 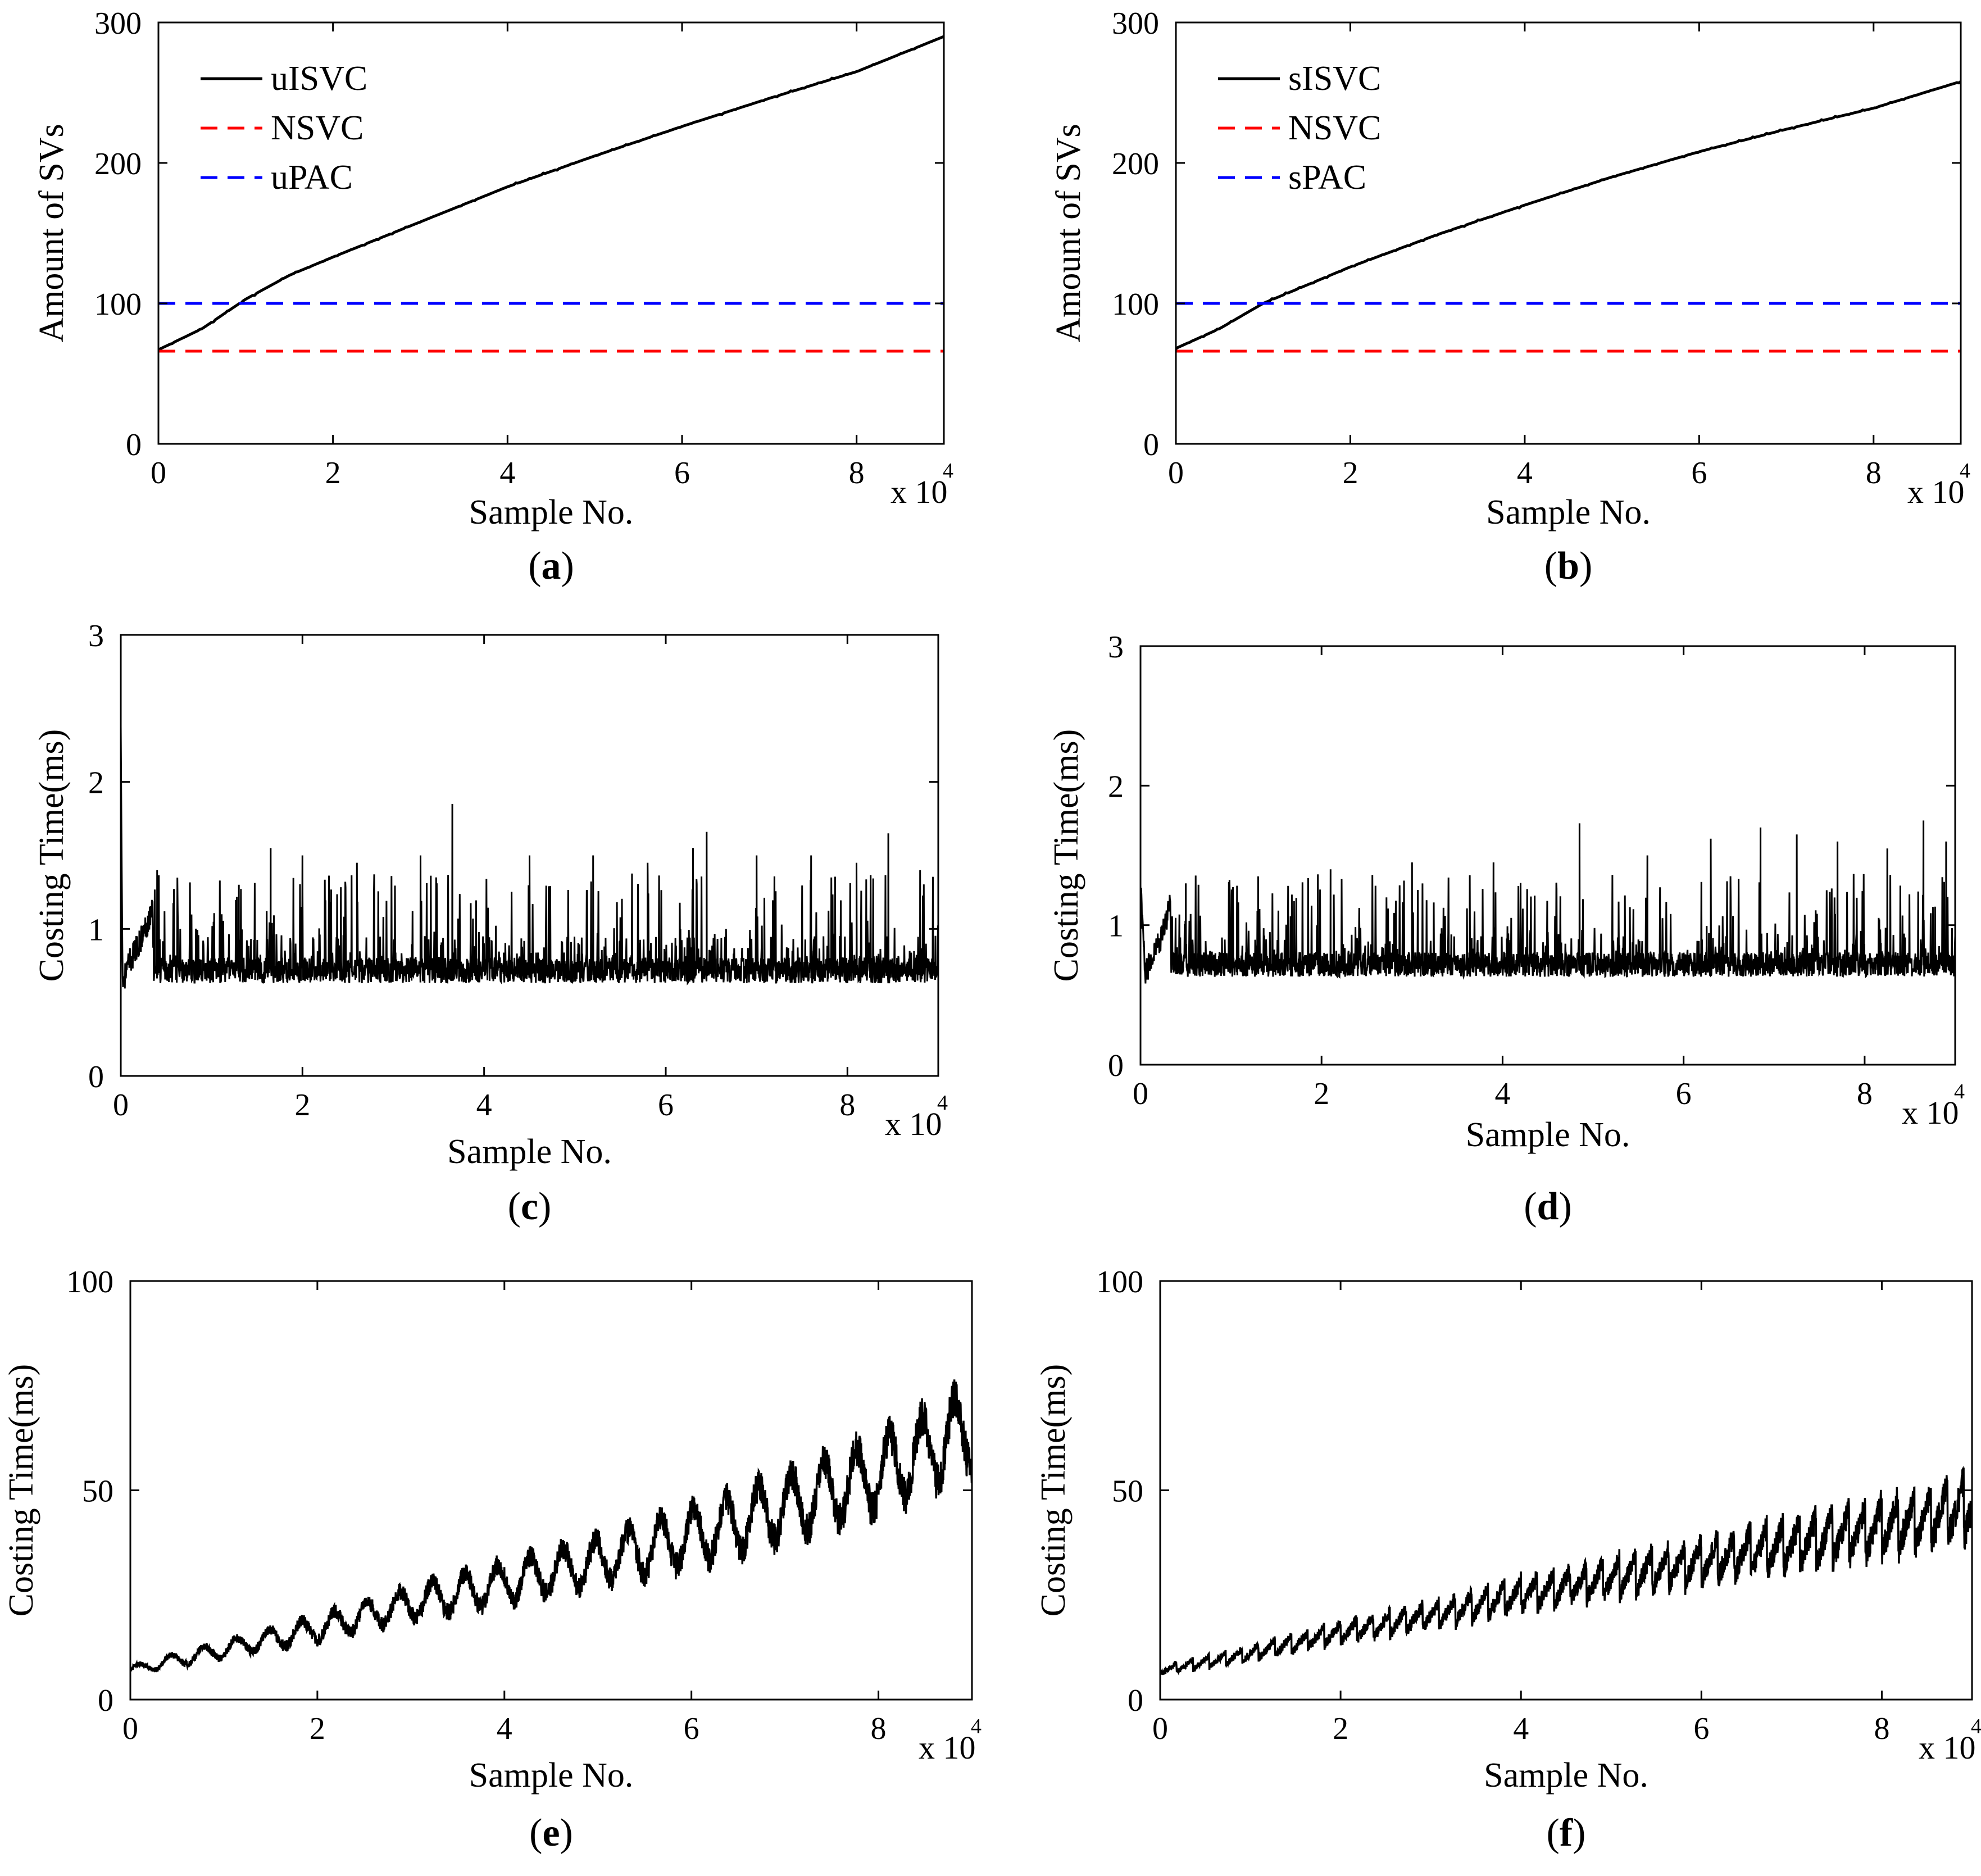 I want to click on series-sisvc-line, so click(x=1568, y=215).